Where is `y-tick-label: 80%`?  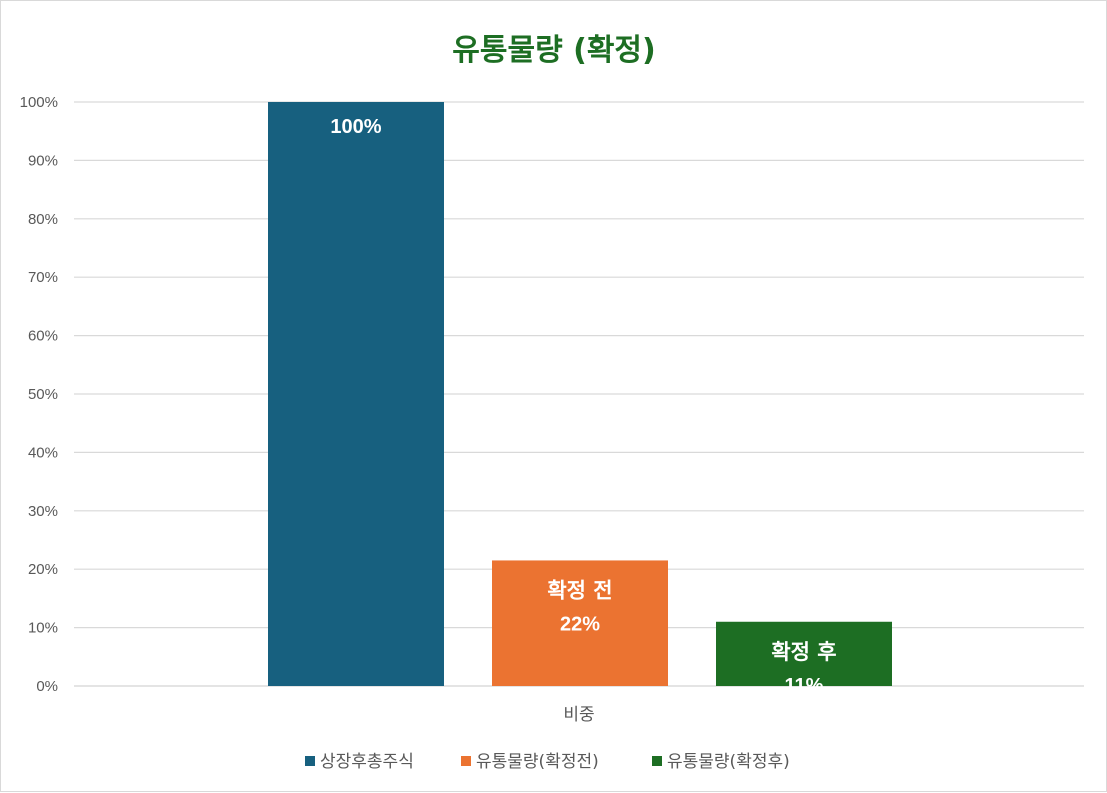
y-tick-label: 80% is located at coordinates (43, 219).